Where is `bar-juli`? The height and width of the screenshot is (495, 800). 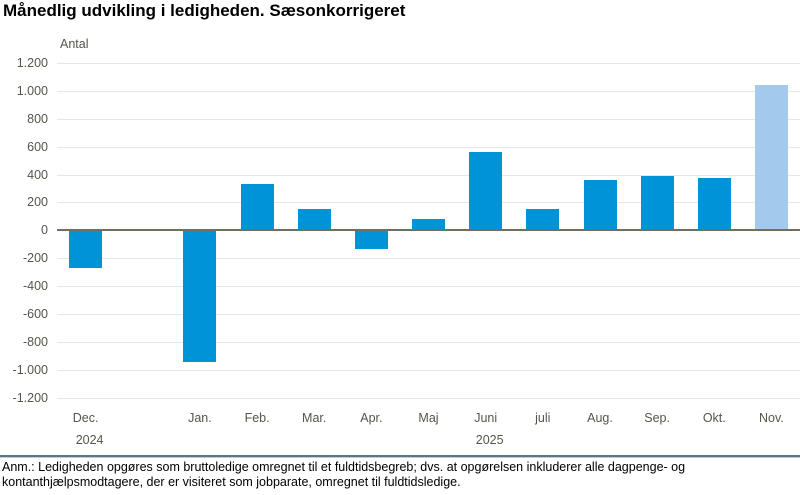
bar-juli is located at coordinates (543, 220).